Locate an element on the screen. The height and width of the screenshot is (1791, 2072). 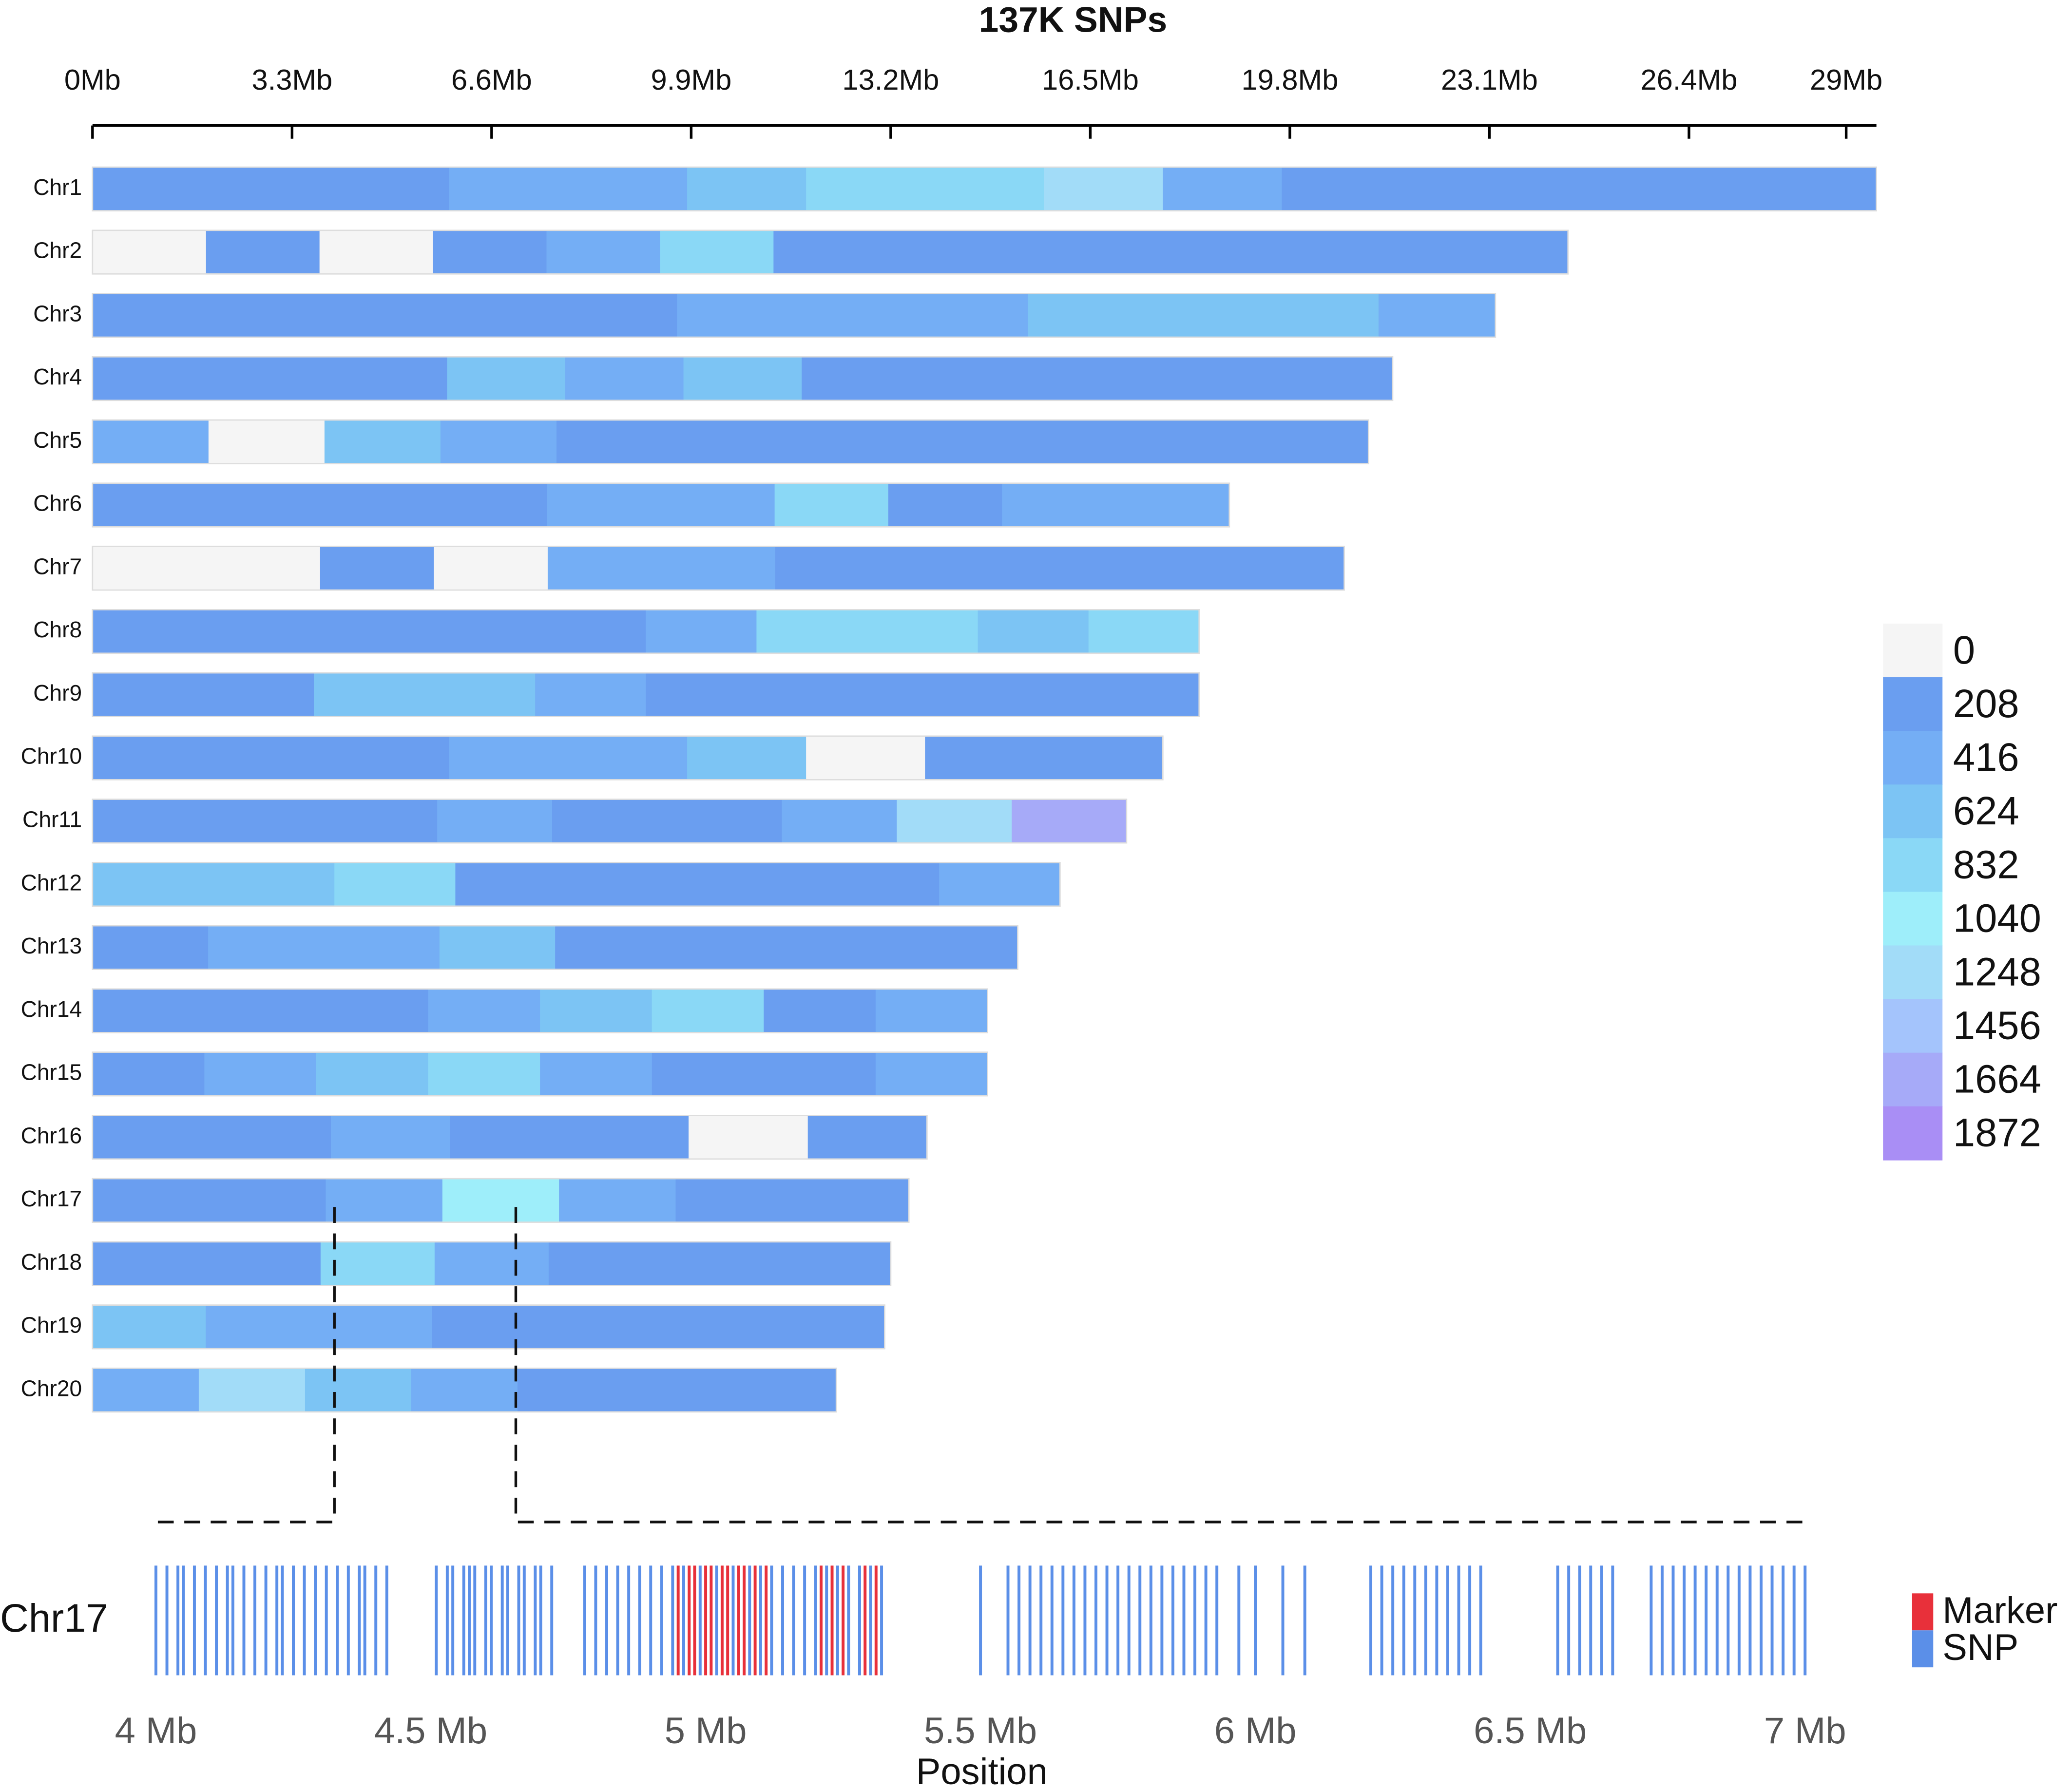
x-tick-label: 5 Mb is located at coordinates (706, 1731).